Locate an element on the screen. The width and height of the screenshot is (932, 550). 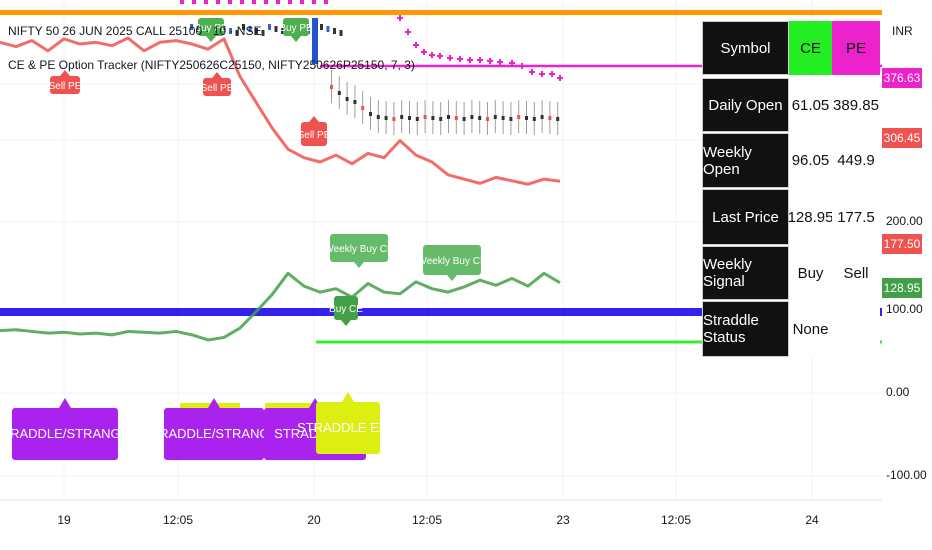
buy-pe-marker-1-label: Buy PE is located at coordinates (211, 28).